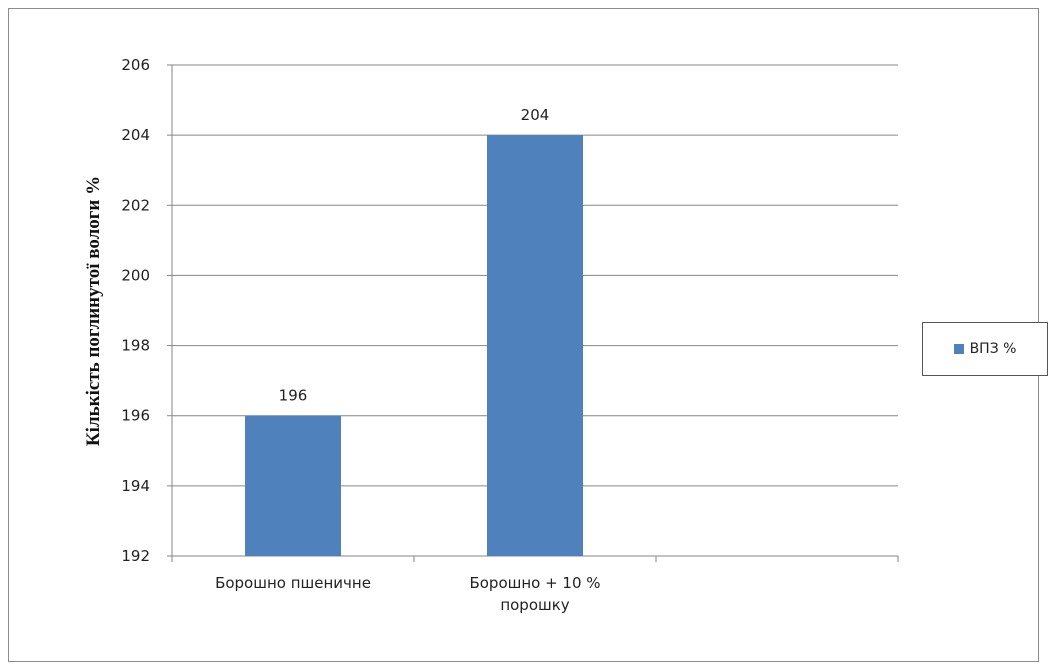 Image resolution: width=1049 pixels, height=672 pixels. I want to click on category-label: порошку, so click(534, 605).